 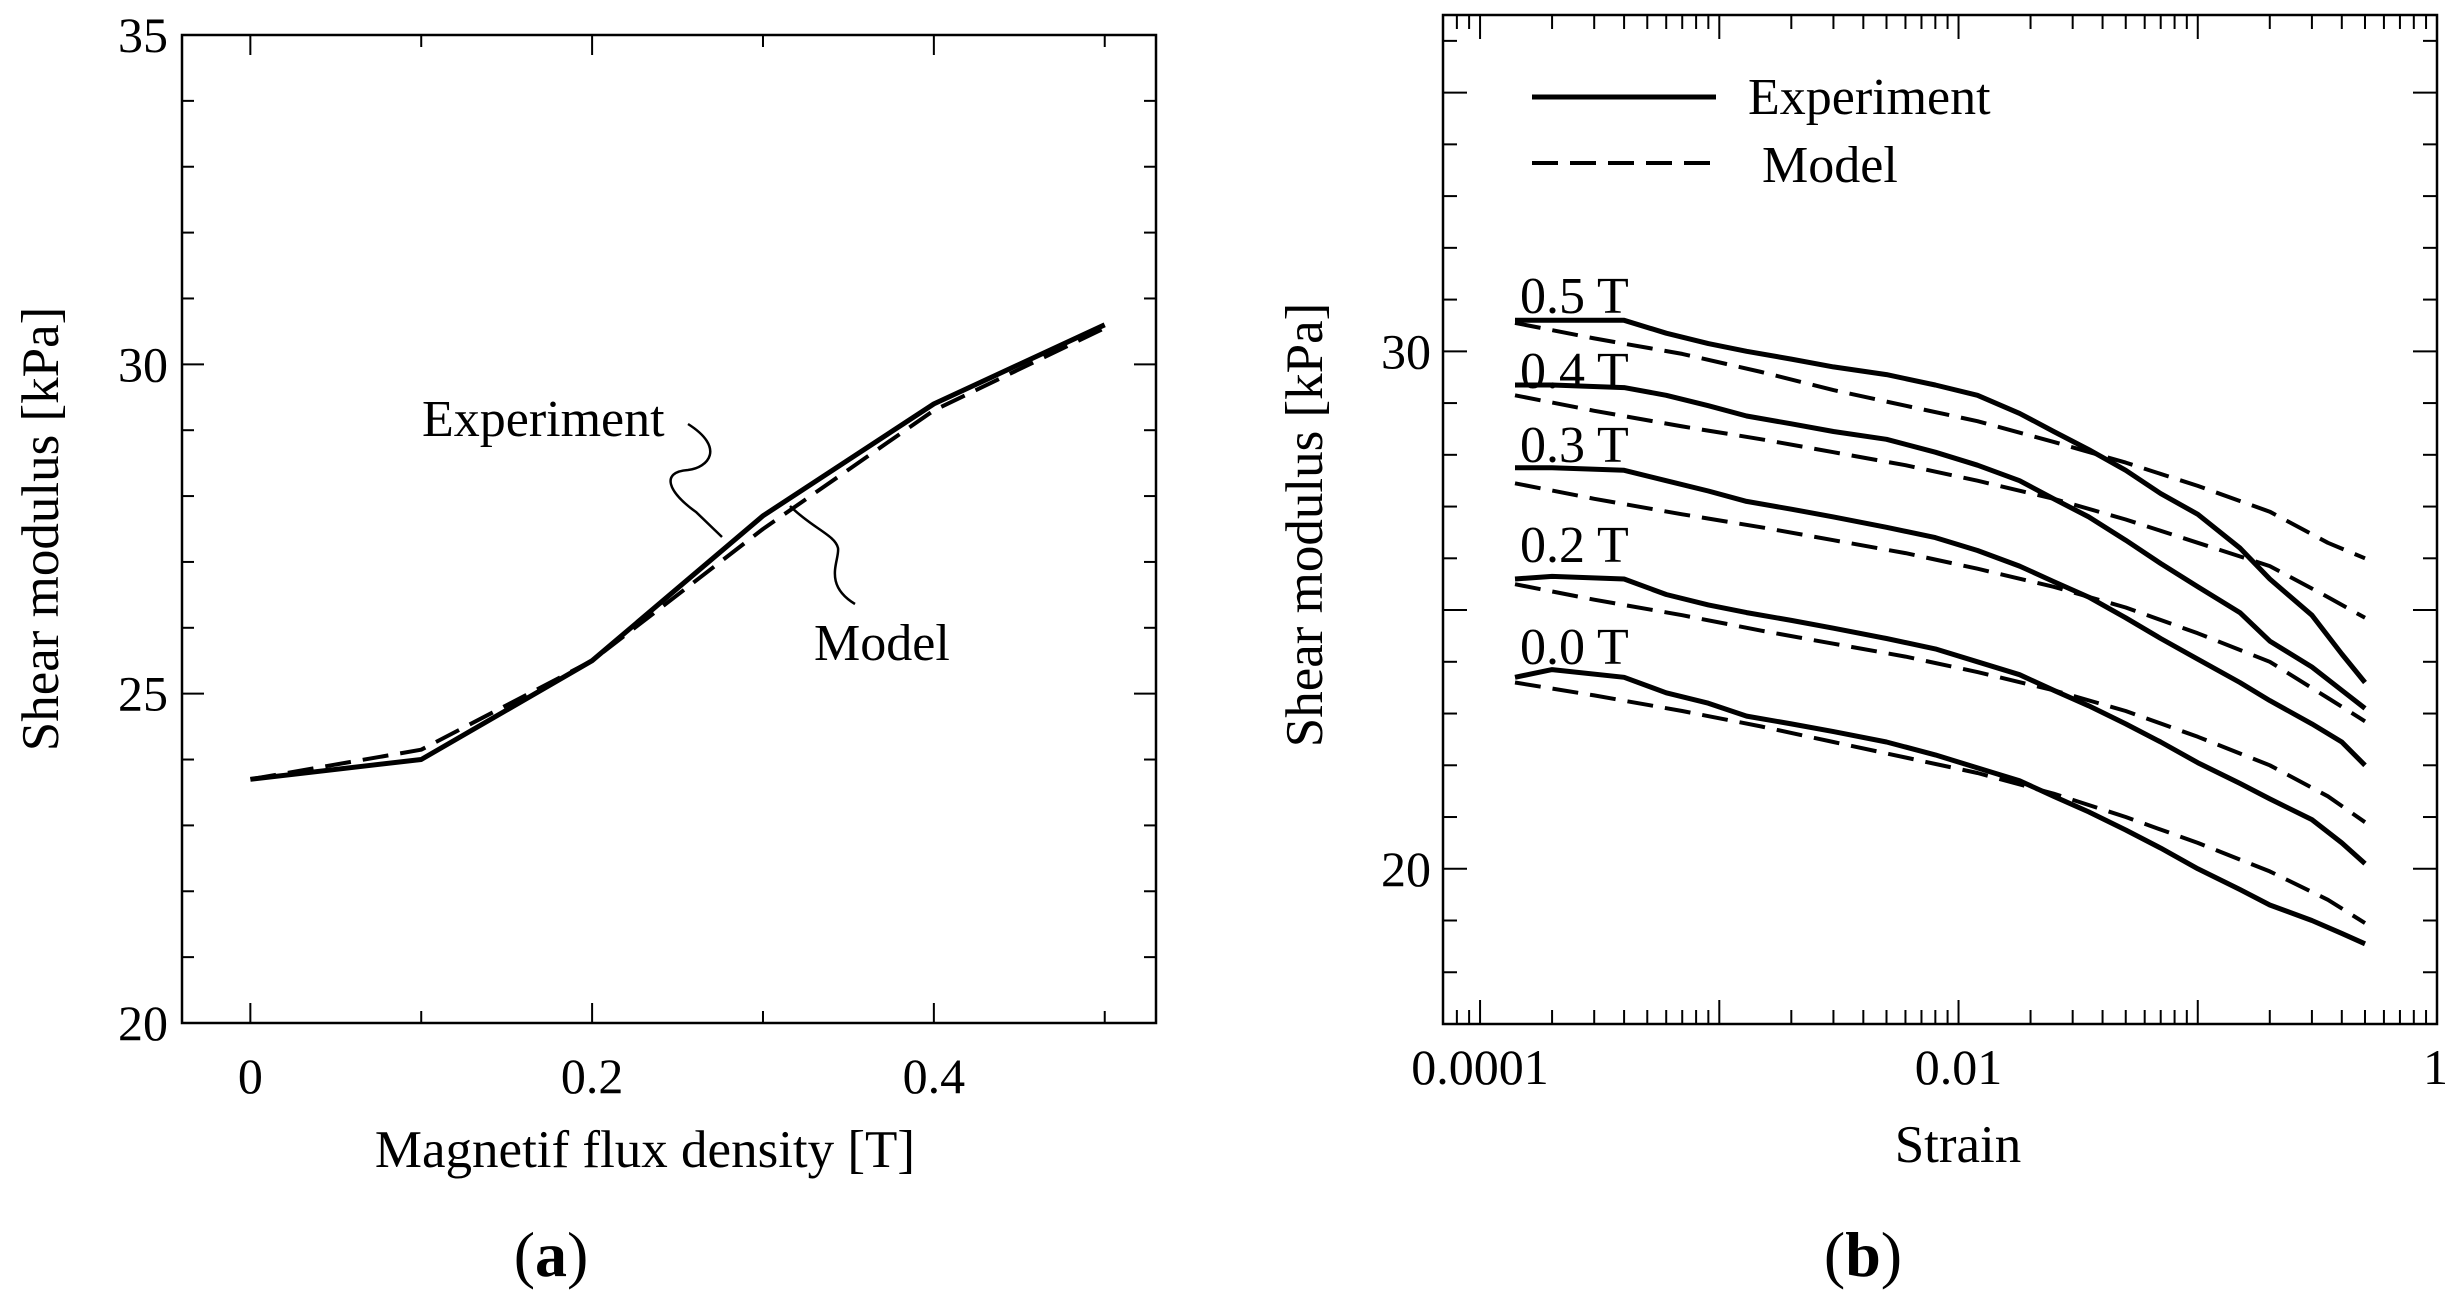 I want to click on y-tick-label-b: 30, so click(x=1406, y=351).